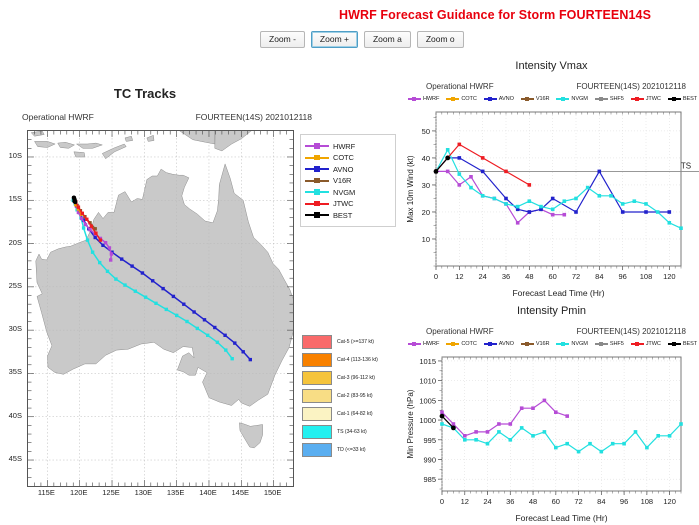 The width and height of the screenshot is (699, 525). Describe the element at coordinates (317, 215) in the screenshot. I see `track-legend-swatch-best` at that location.